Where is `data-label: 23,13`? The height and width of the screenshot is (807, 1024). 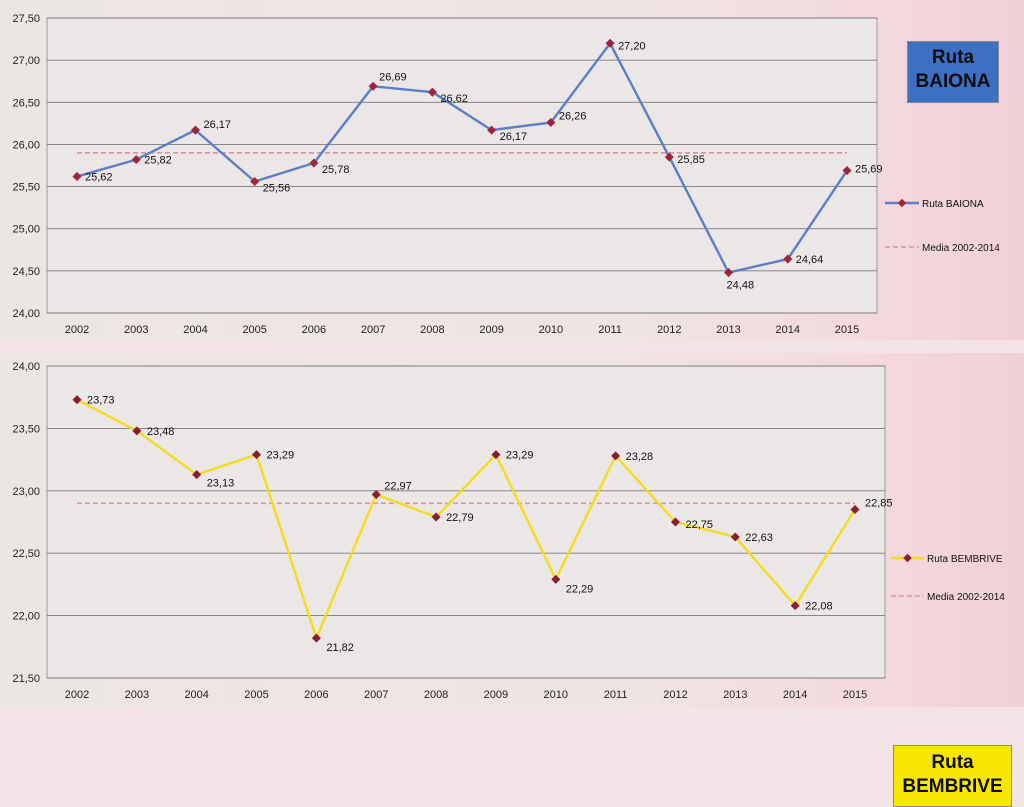 data-label: 23,13 is located at coordinates (221, 484).